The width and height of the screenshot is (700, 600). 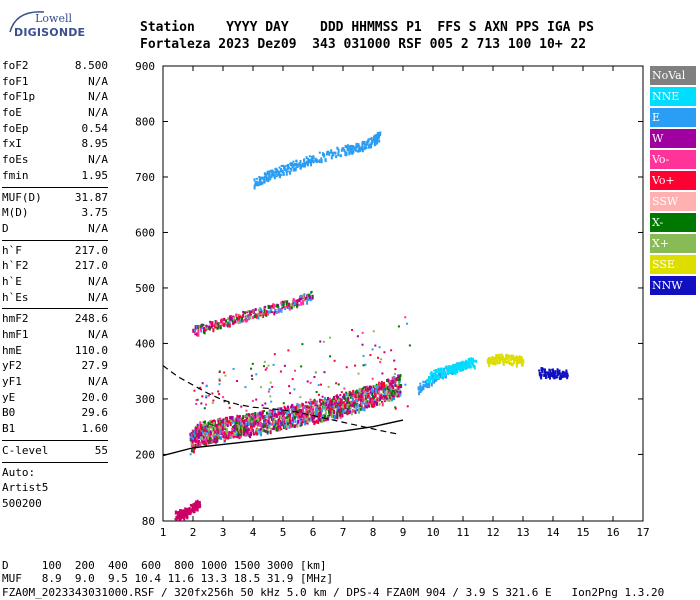 What do you see at coordinates (55, 451) in the screenshot?
I see `param-row: C-level 55` at bounding box center [55, 451].